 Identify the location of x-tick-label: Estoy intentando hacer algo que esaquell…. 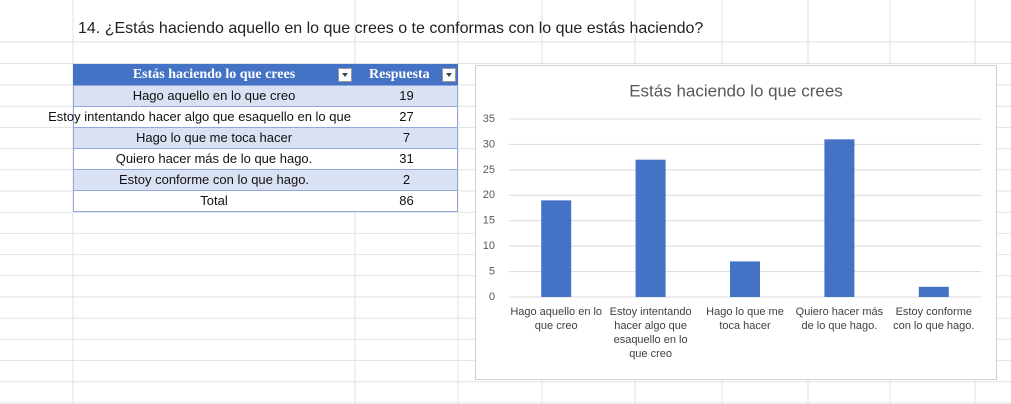
(650, 333).